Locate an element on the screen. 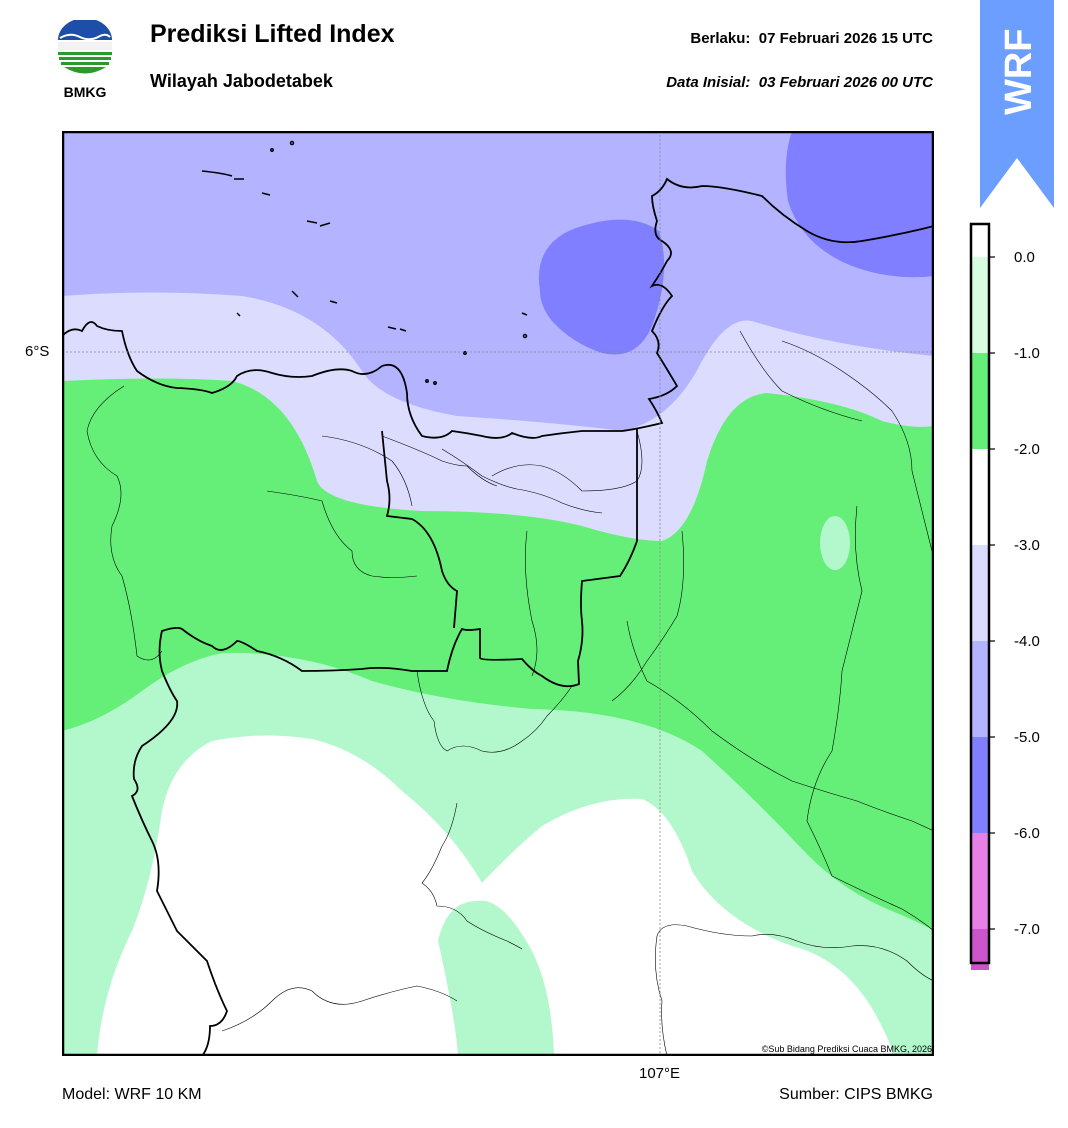 This screenshot has width=1068, height=1128. valid-time: Berlaku: 07 Februari 2026 15 UTC is located at coordinates (811, 38).